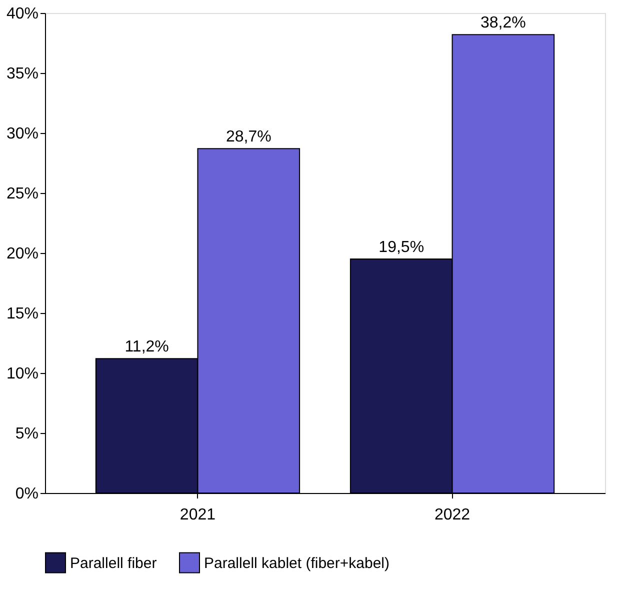 The width and height of the screenshot is (638, 593). I want to click on y-tick-label: 20%, so click(22, 254).